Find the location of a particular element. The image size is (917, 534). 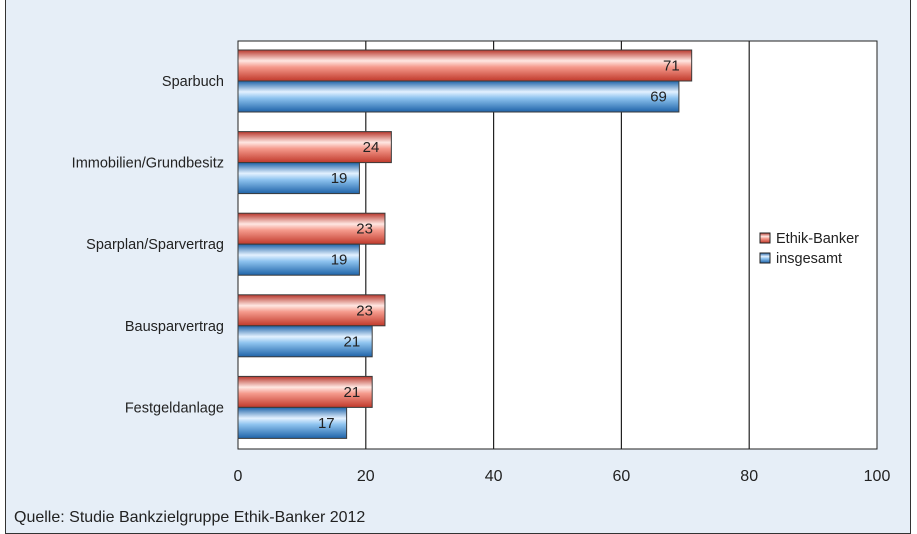

x-tick-label: 60 is located at coordinates (622, 476).